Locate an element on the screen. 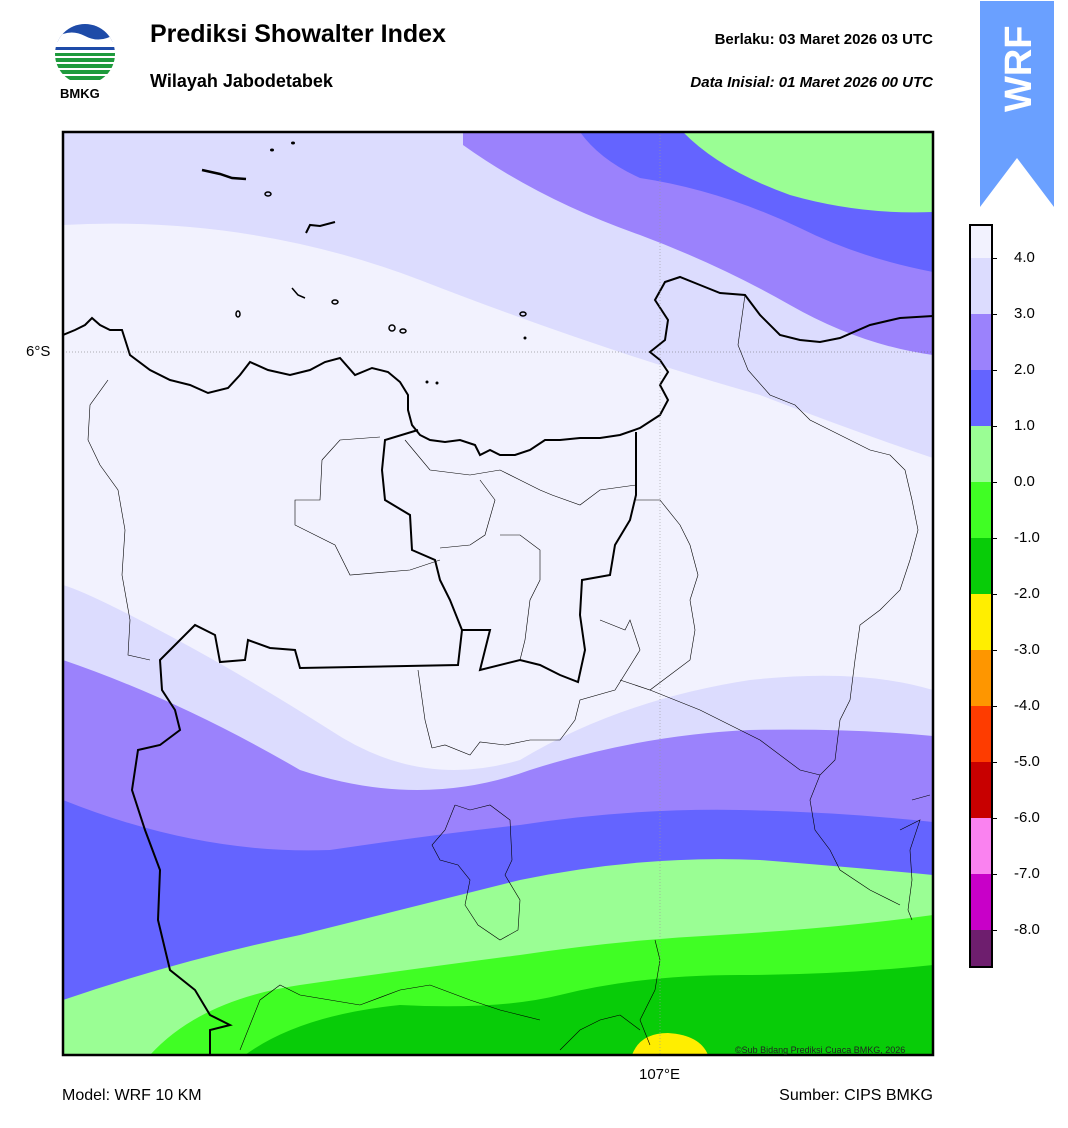  colorbar-label: 3.0 is located at coordinates (1024, 313).